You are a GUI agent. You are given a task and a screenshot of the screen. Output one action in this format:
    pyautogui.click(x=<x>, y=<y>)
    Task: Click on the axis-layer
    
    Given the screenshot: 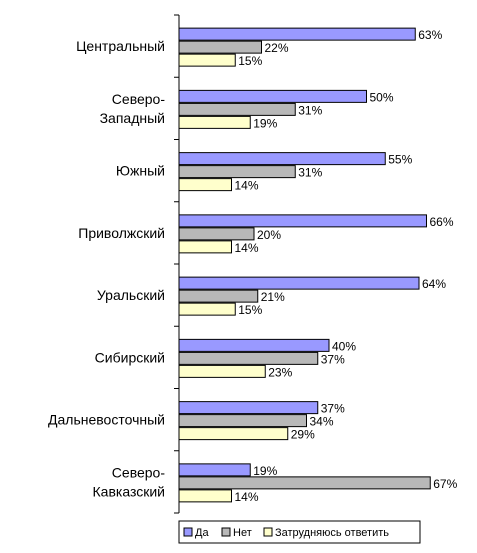 What is the action you would take?
    pyautogui.click(x=177, y=264)
    